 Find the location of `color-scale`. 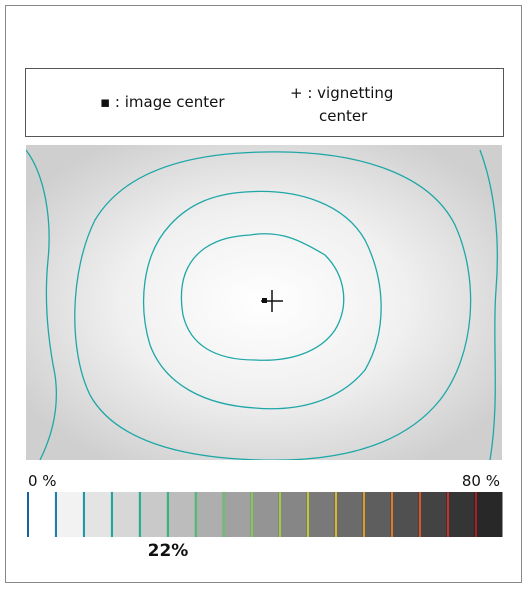

color-scale is located at coordinates (264, 514).